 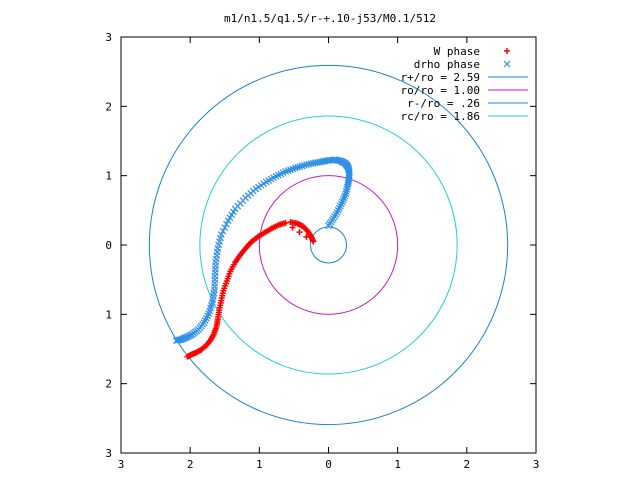 What do you see at coordinates (443, 103) in the screenshot?
I see `legend-label: r-/ro = .26` at bounding box center [443, 103].